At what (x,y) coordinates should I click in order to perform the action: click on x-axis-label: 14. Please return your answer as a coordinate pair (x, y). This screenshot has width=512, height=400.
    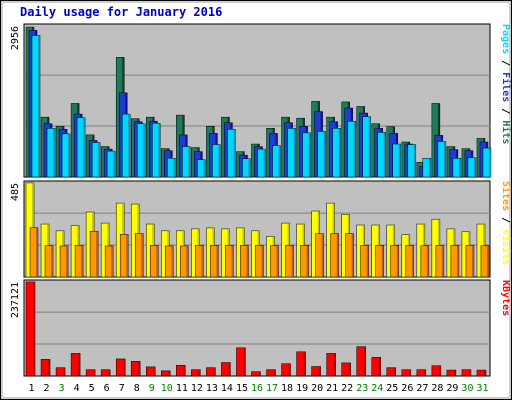
    Looking at the image, I should click on (227, 388).